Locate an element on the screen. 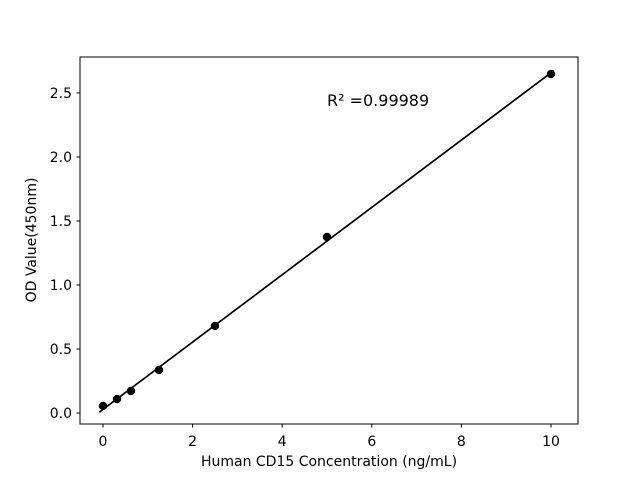 The width and height of the screenshot is (640, 480). x-tick-label: 0 is located at coordinates (103, 442).